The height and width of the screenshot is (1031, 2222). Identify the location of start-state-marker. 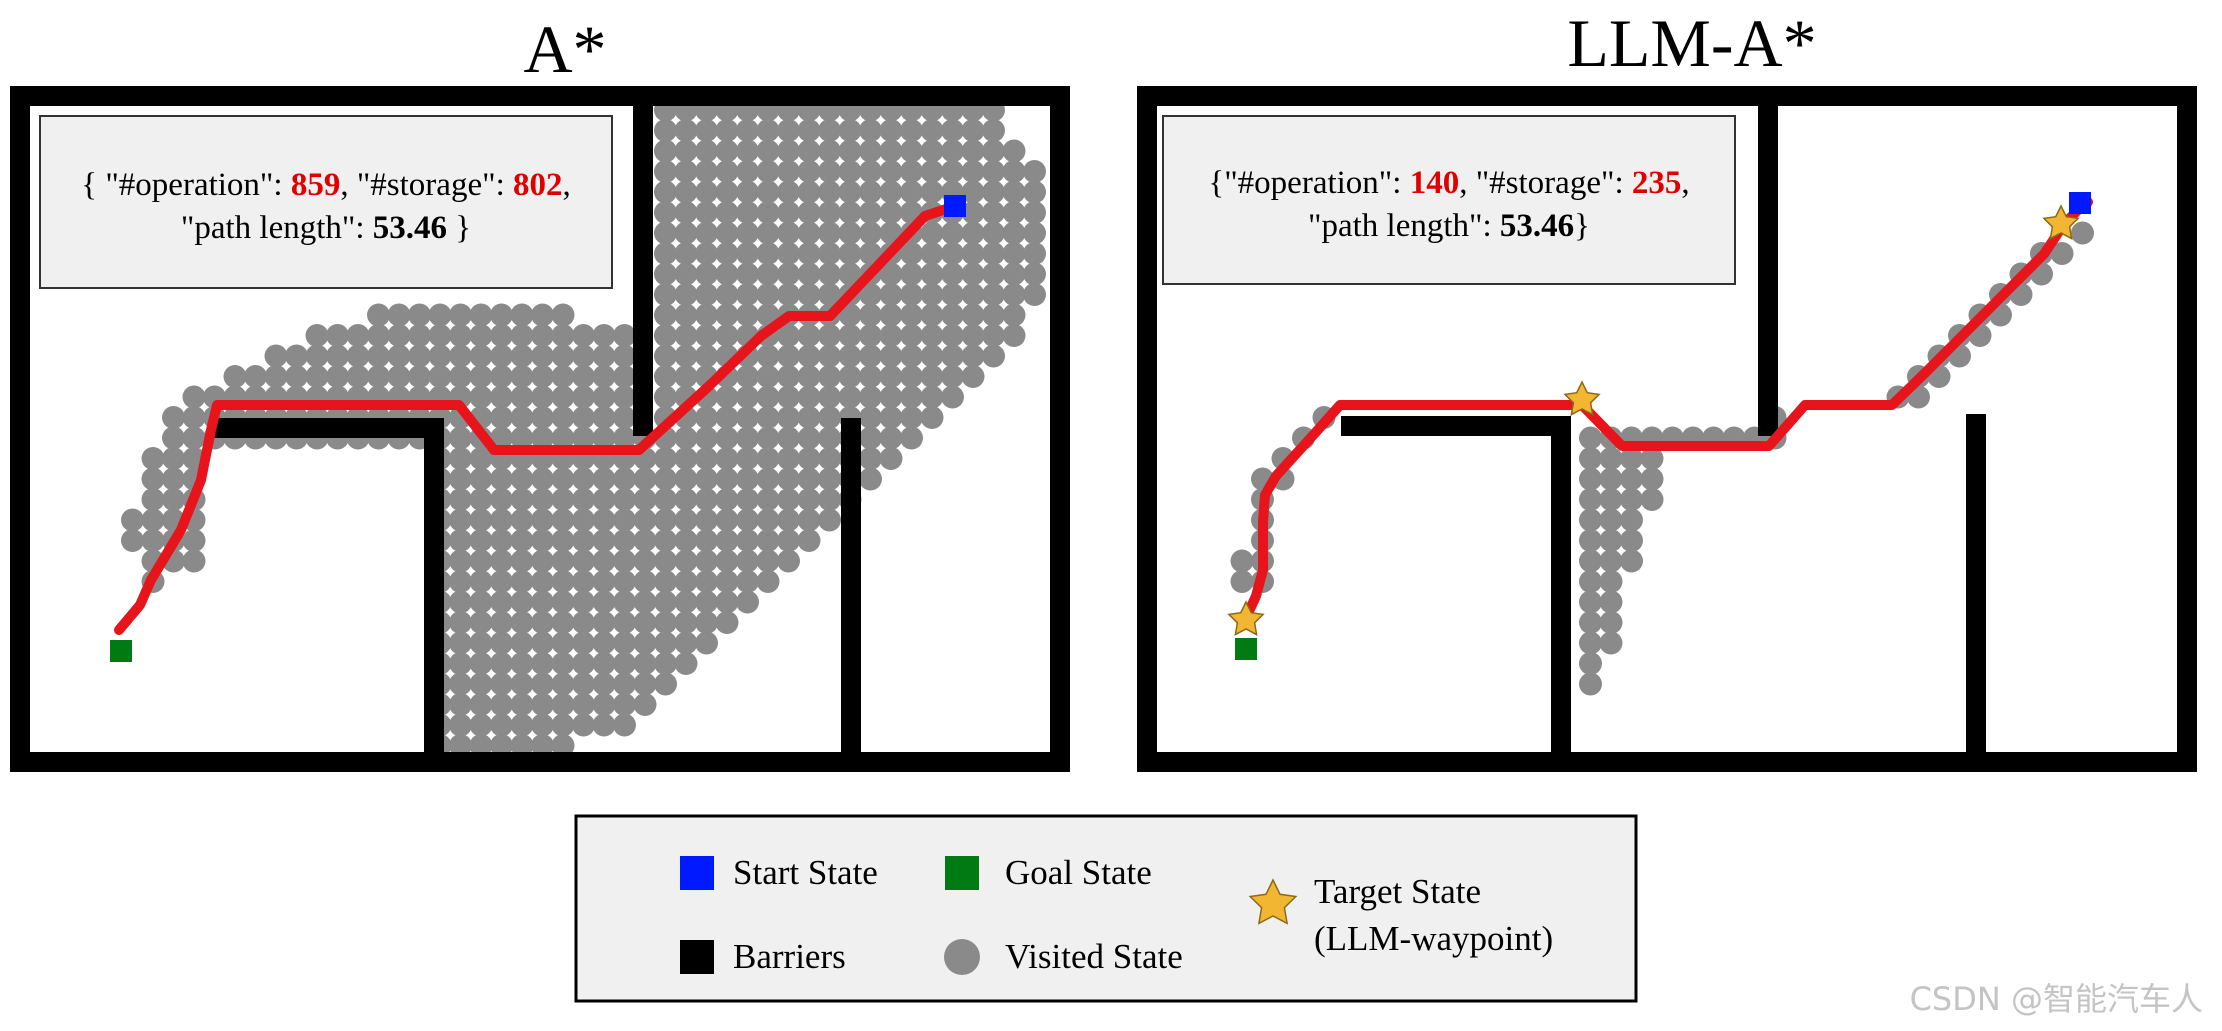
(2080, 203).